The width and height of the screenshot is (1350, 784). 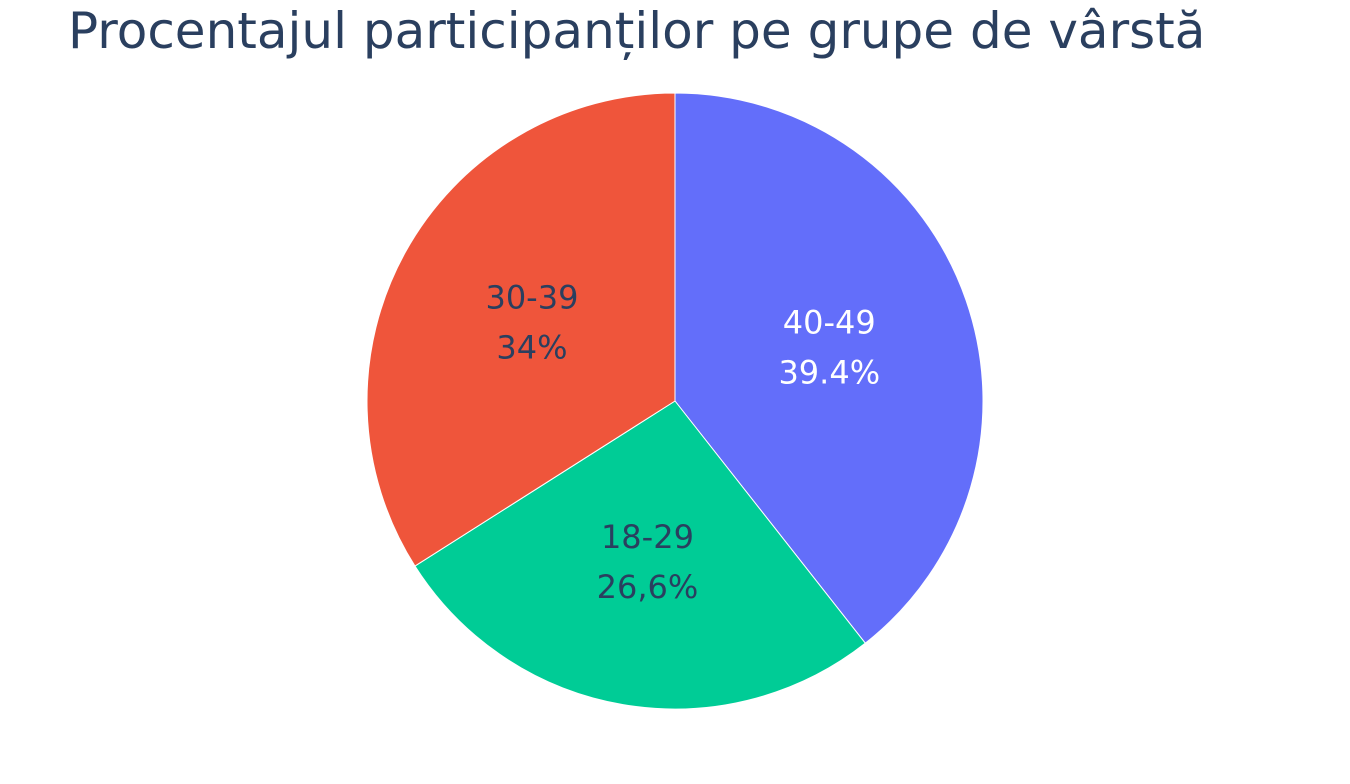 What do you see at coordinates (829, 373) in the screenshot?
I see `slice-percent-label: 39.4%` at bounding box center [829, 373].